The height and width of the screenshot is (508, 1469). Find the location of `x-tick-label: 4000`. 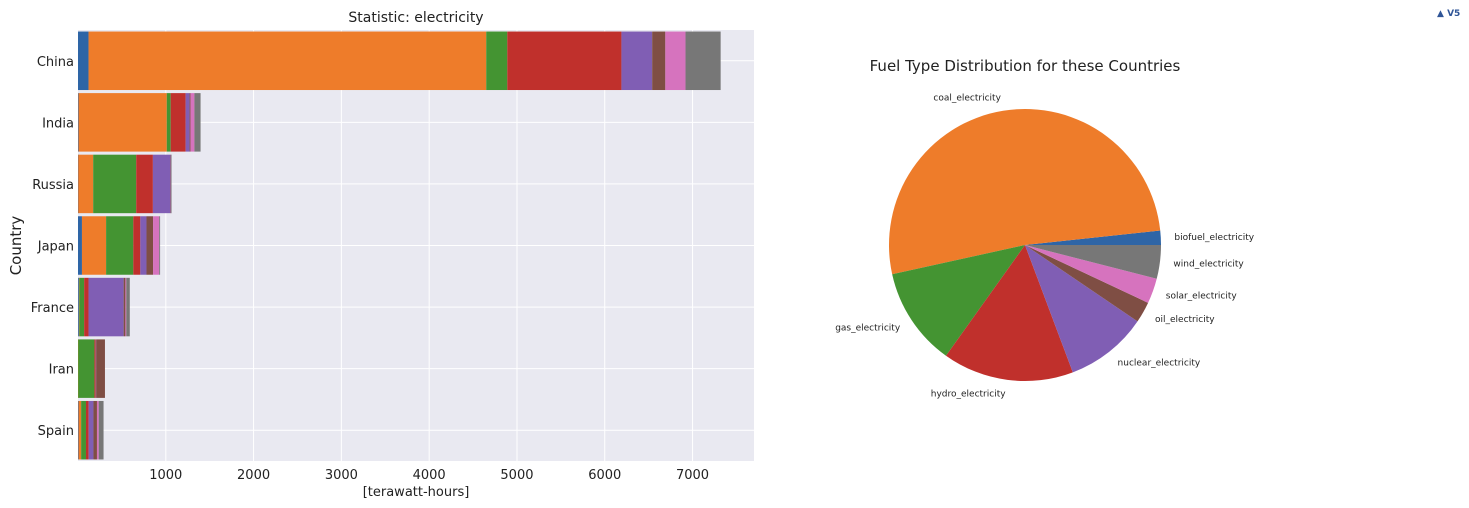

x-tick-label: 4000 is located at coordinates (429, 475).